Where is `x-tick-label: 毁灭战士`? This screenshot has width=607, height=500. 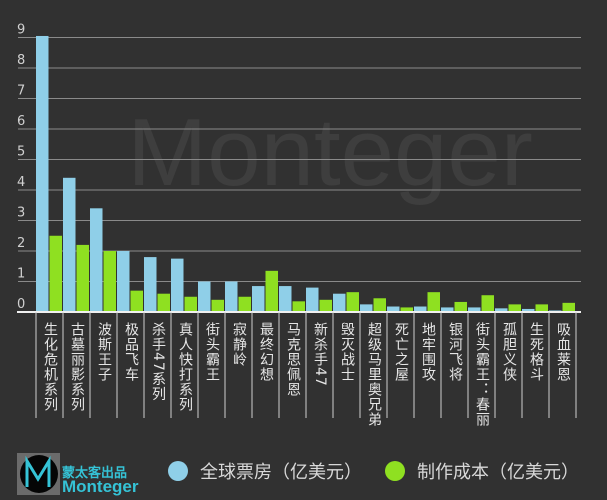
x-tick-label: 毁灭战士 is located at coordinates (347, 352).